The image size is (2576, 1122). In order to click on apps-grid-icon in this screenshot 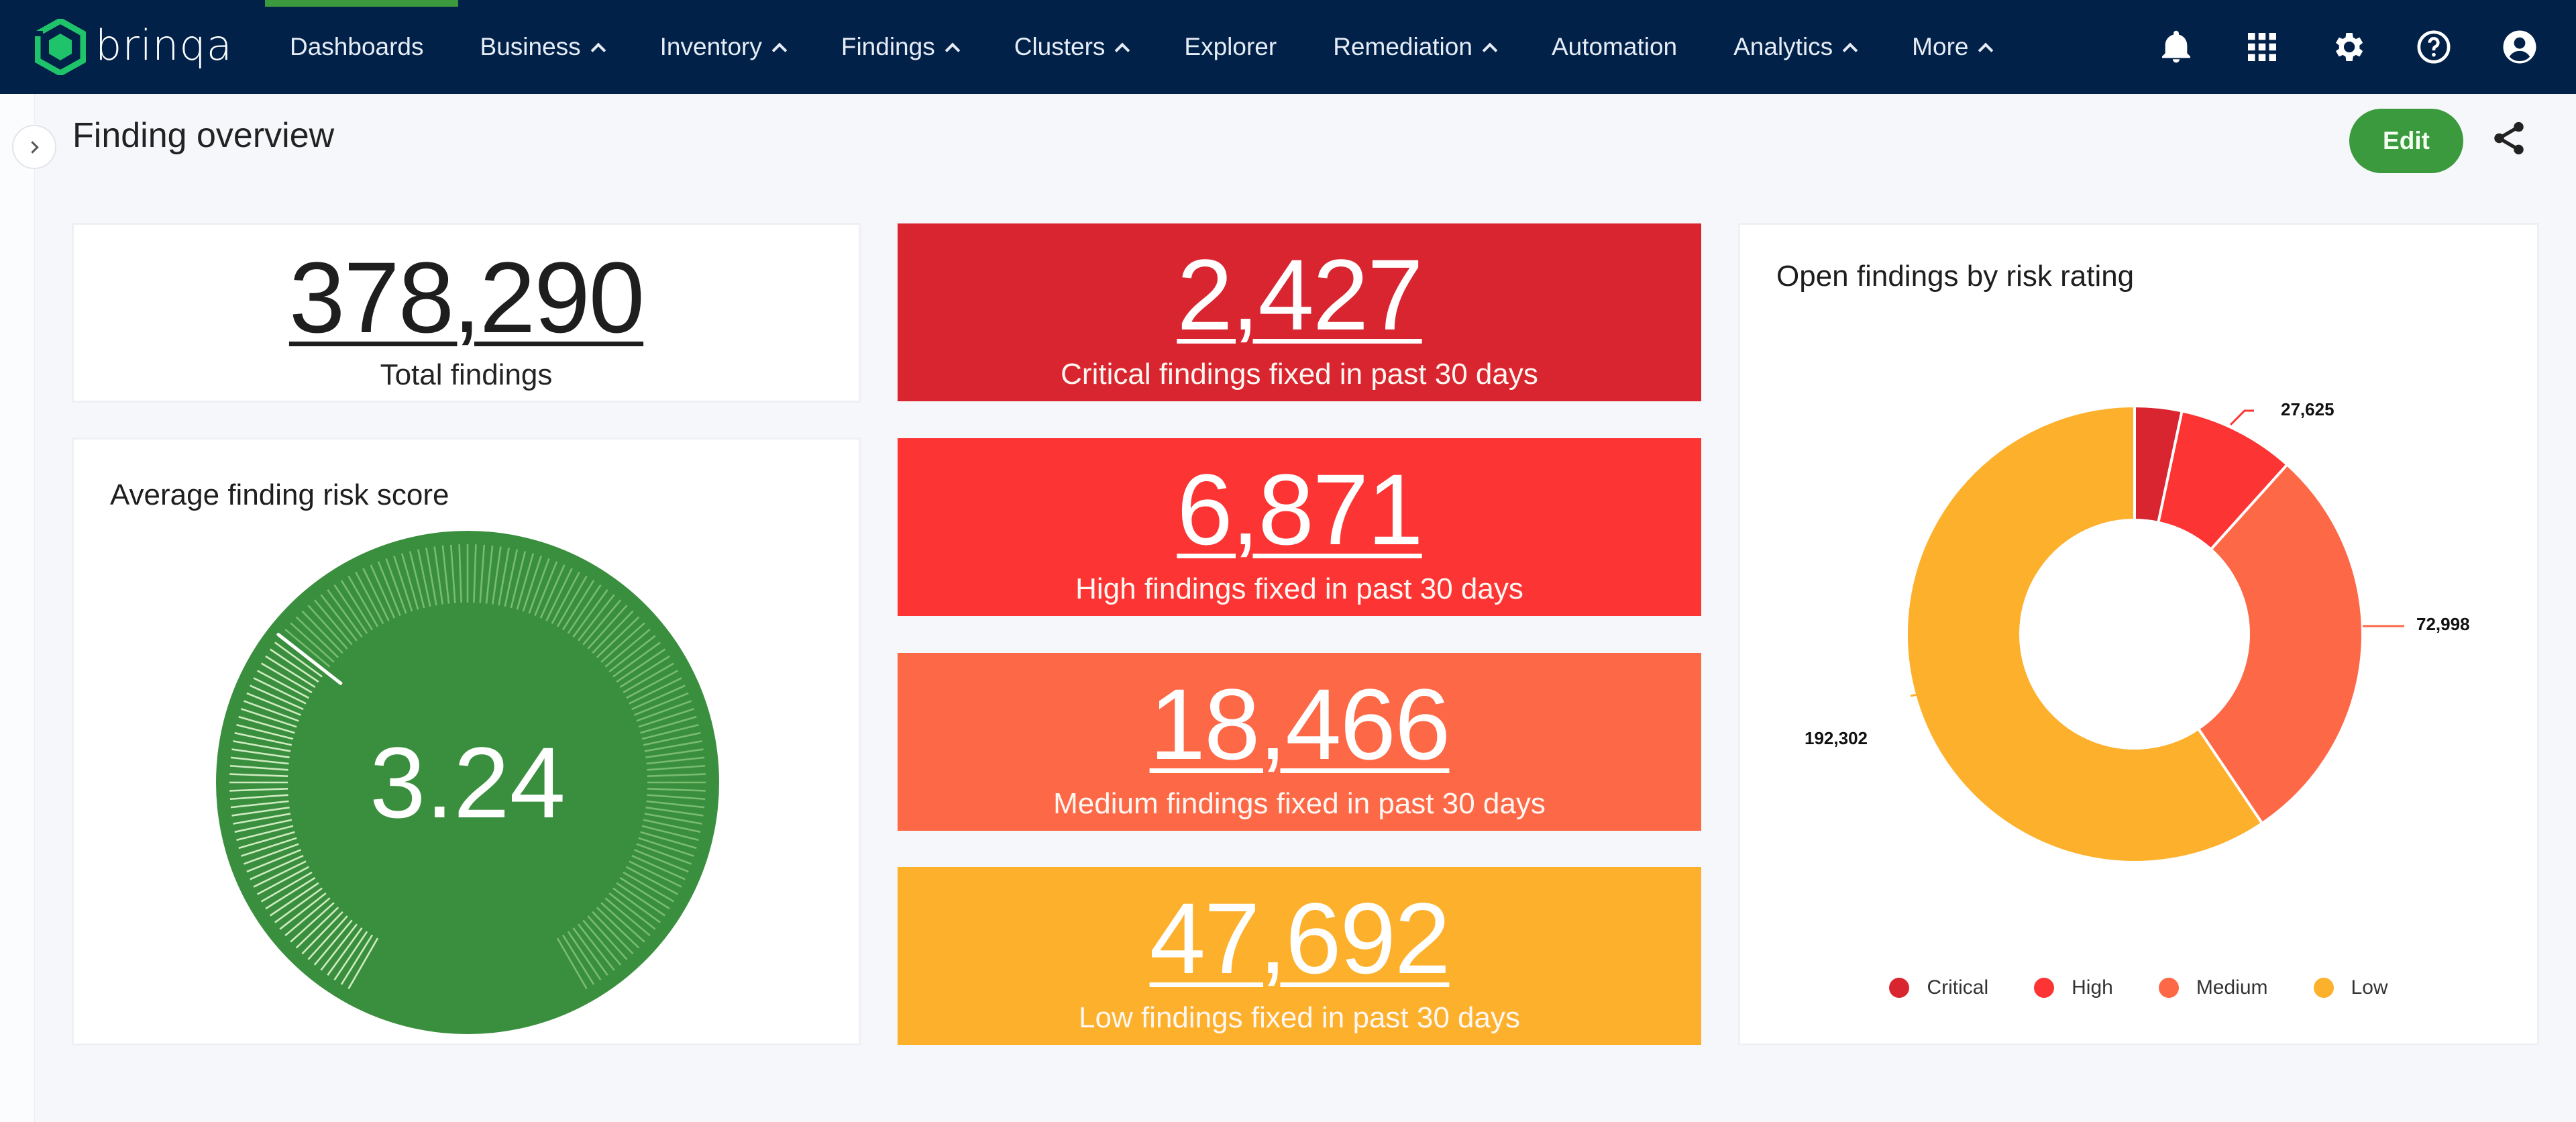, I will do `click(2262, 47)`.